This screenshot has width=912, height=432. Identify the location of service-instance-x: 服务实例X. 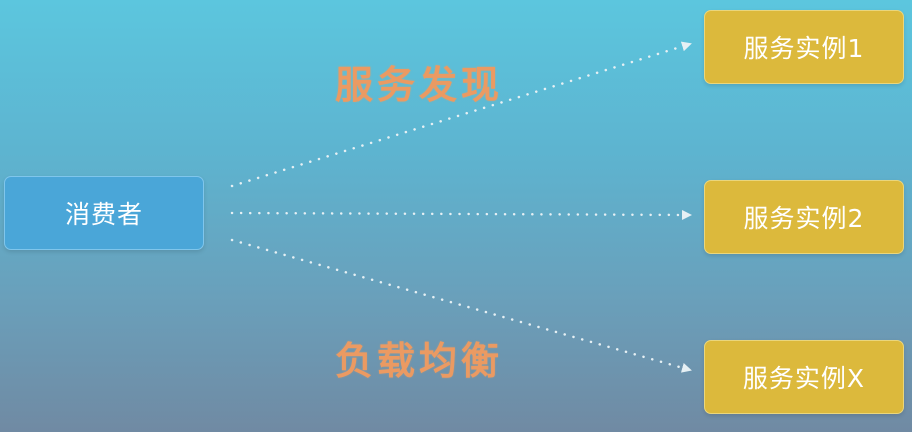
(804, 377).